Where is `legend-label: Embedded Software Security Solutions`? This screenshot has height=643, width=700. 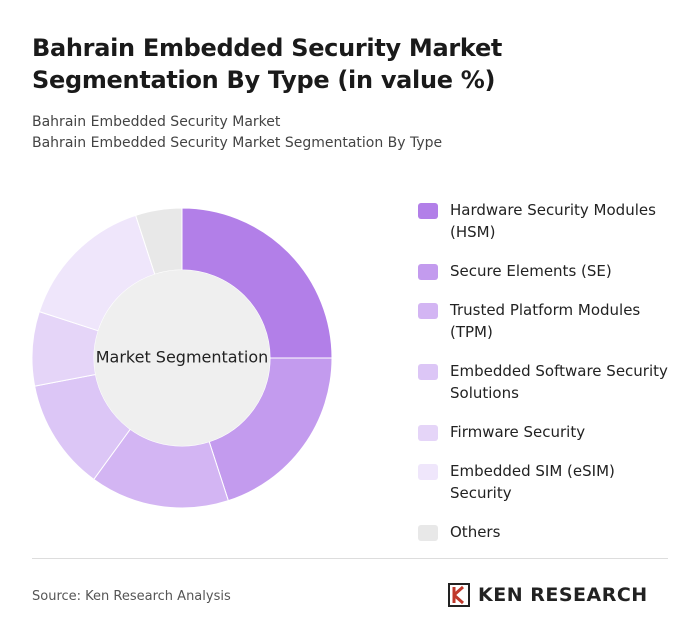 legend-label: Embedded Software Security Solutions is located at coordinates (559, 382).